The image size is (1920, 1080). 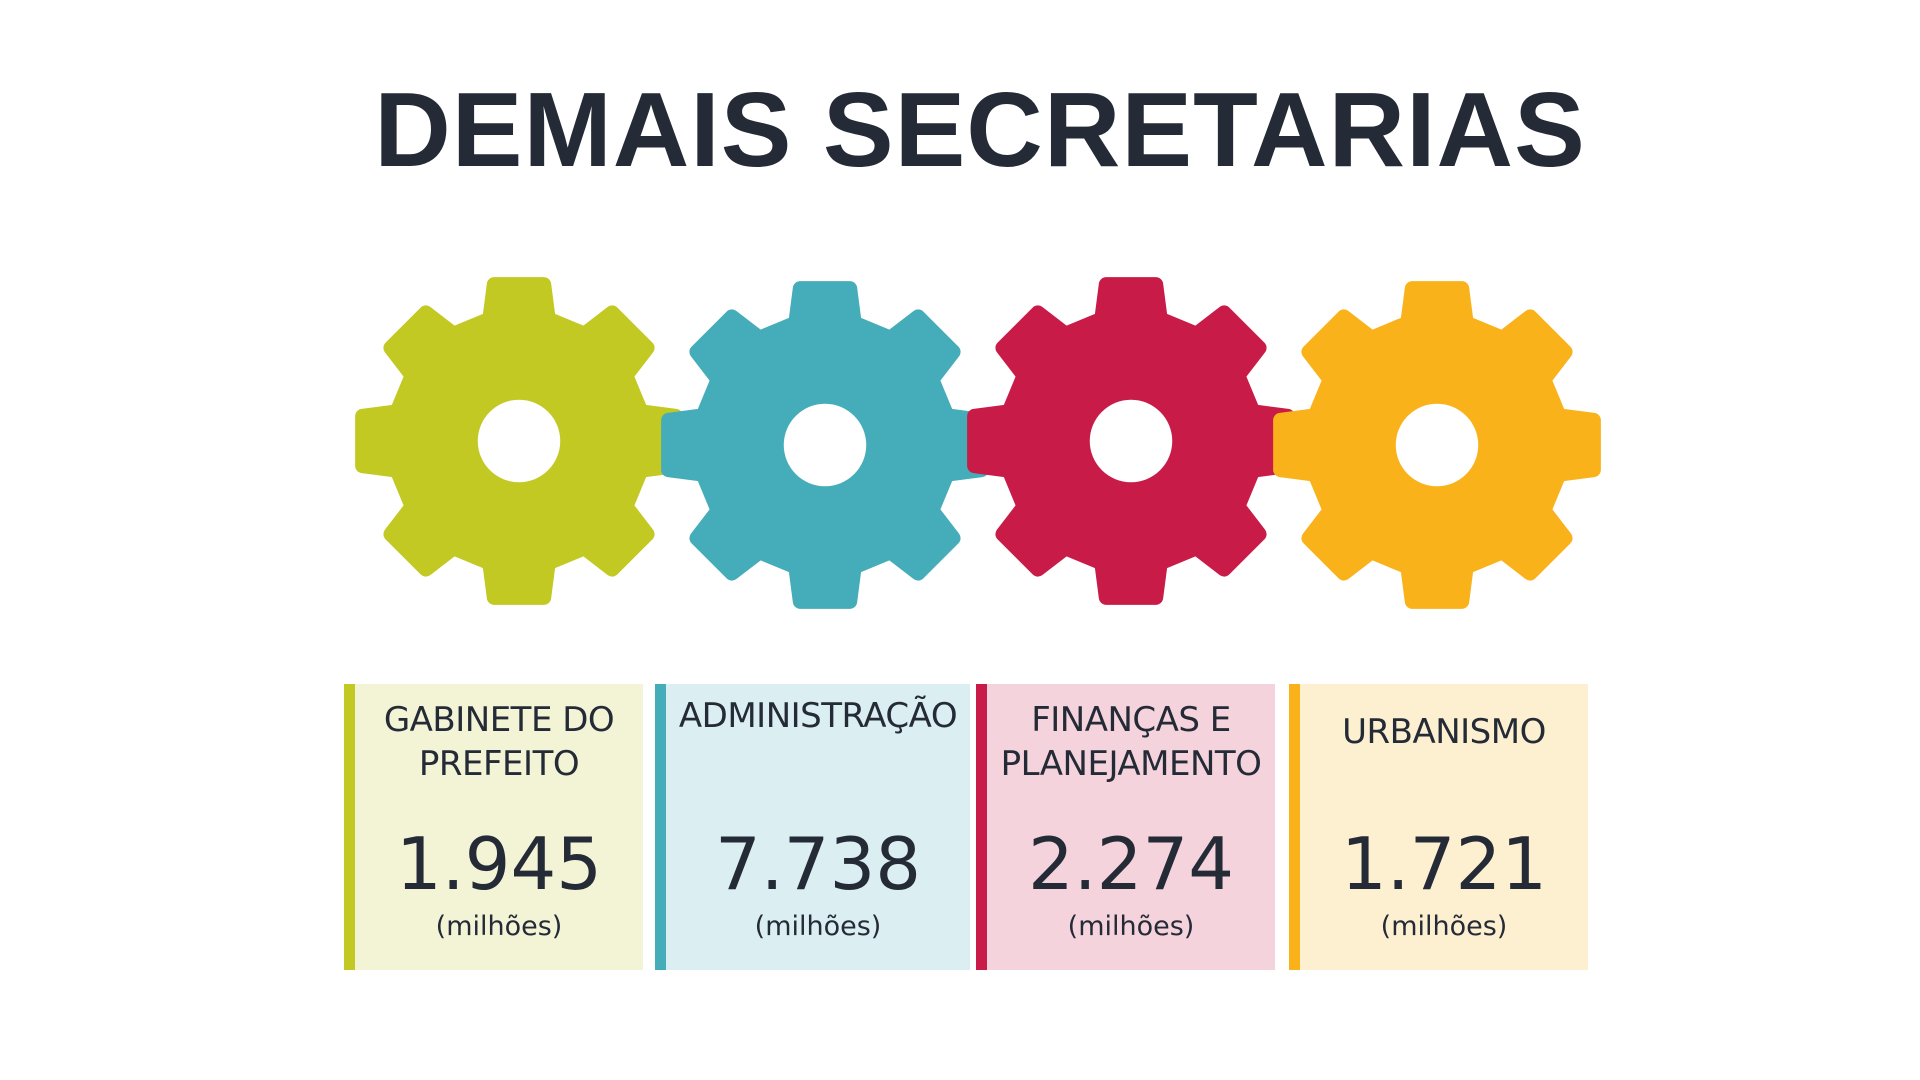 What do you see at coordinates (499, 864) in the screenshot?
I see `card-value: 1.945` at bounding box center [499, 864].